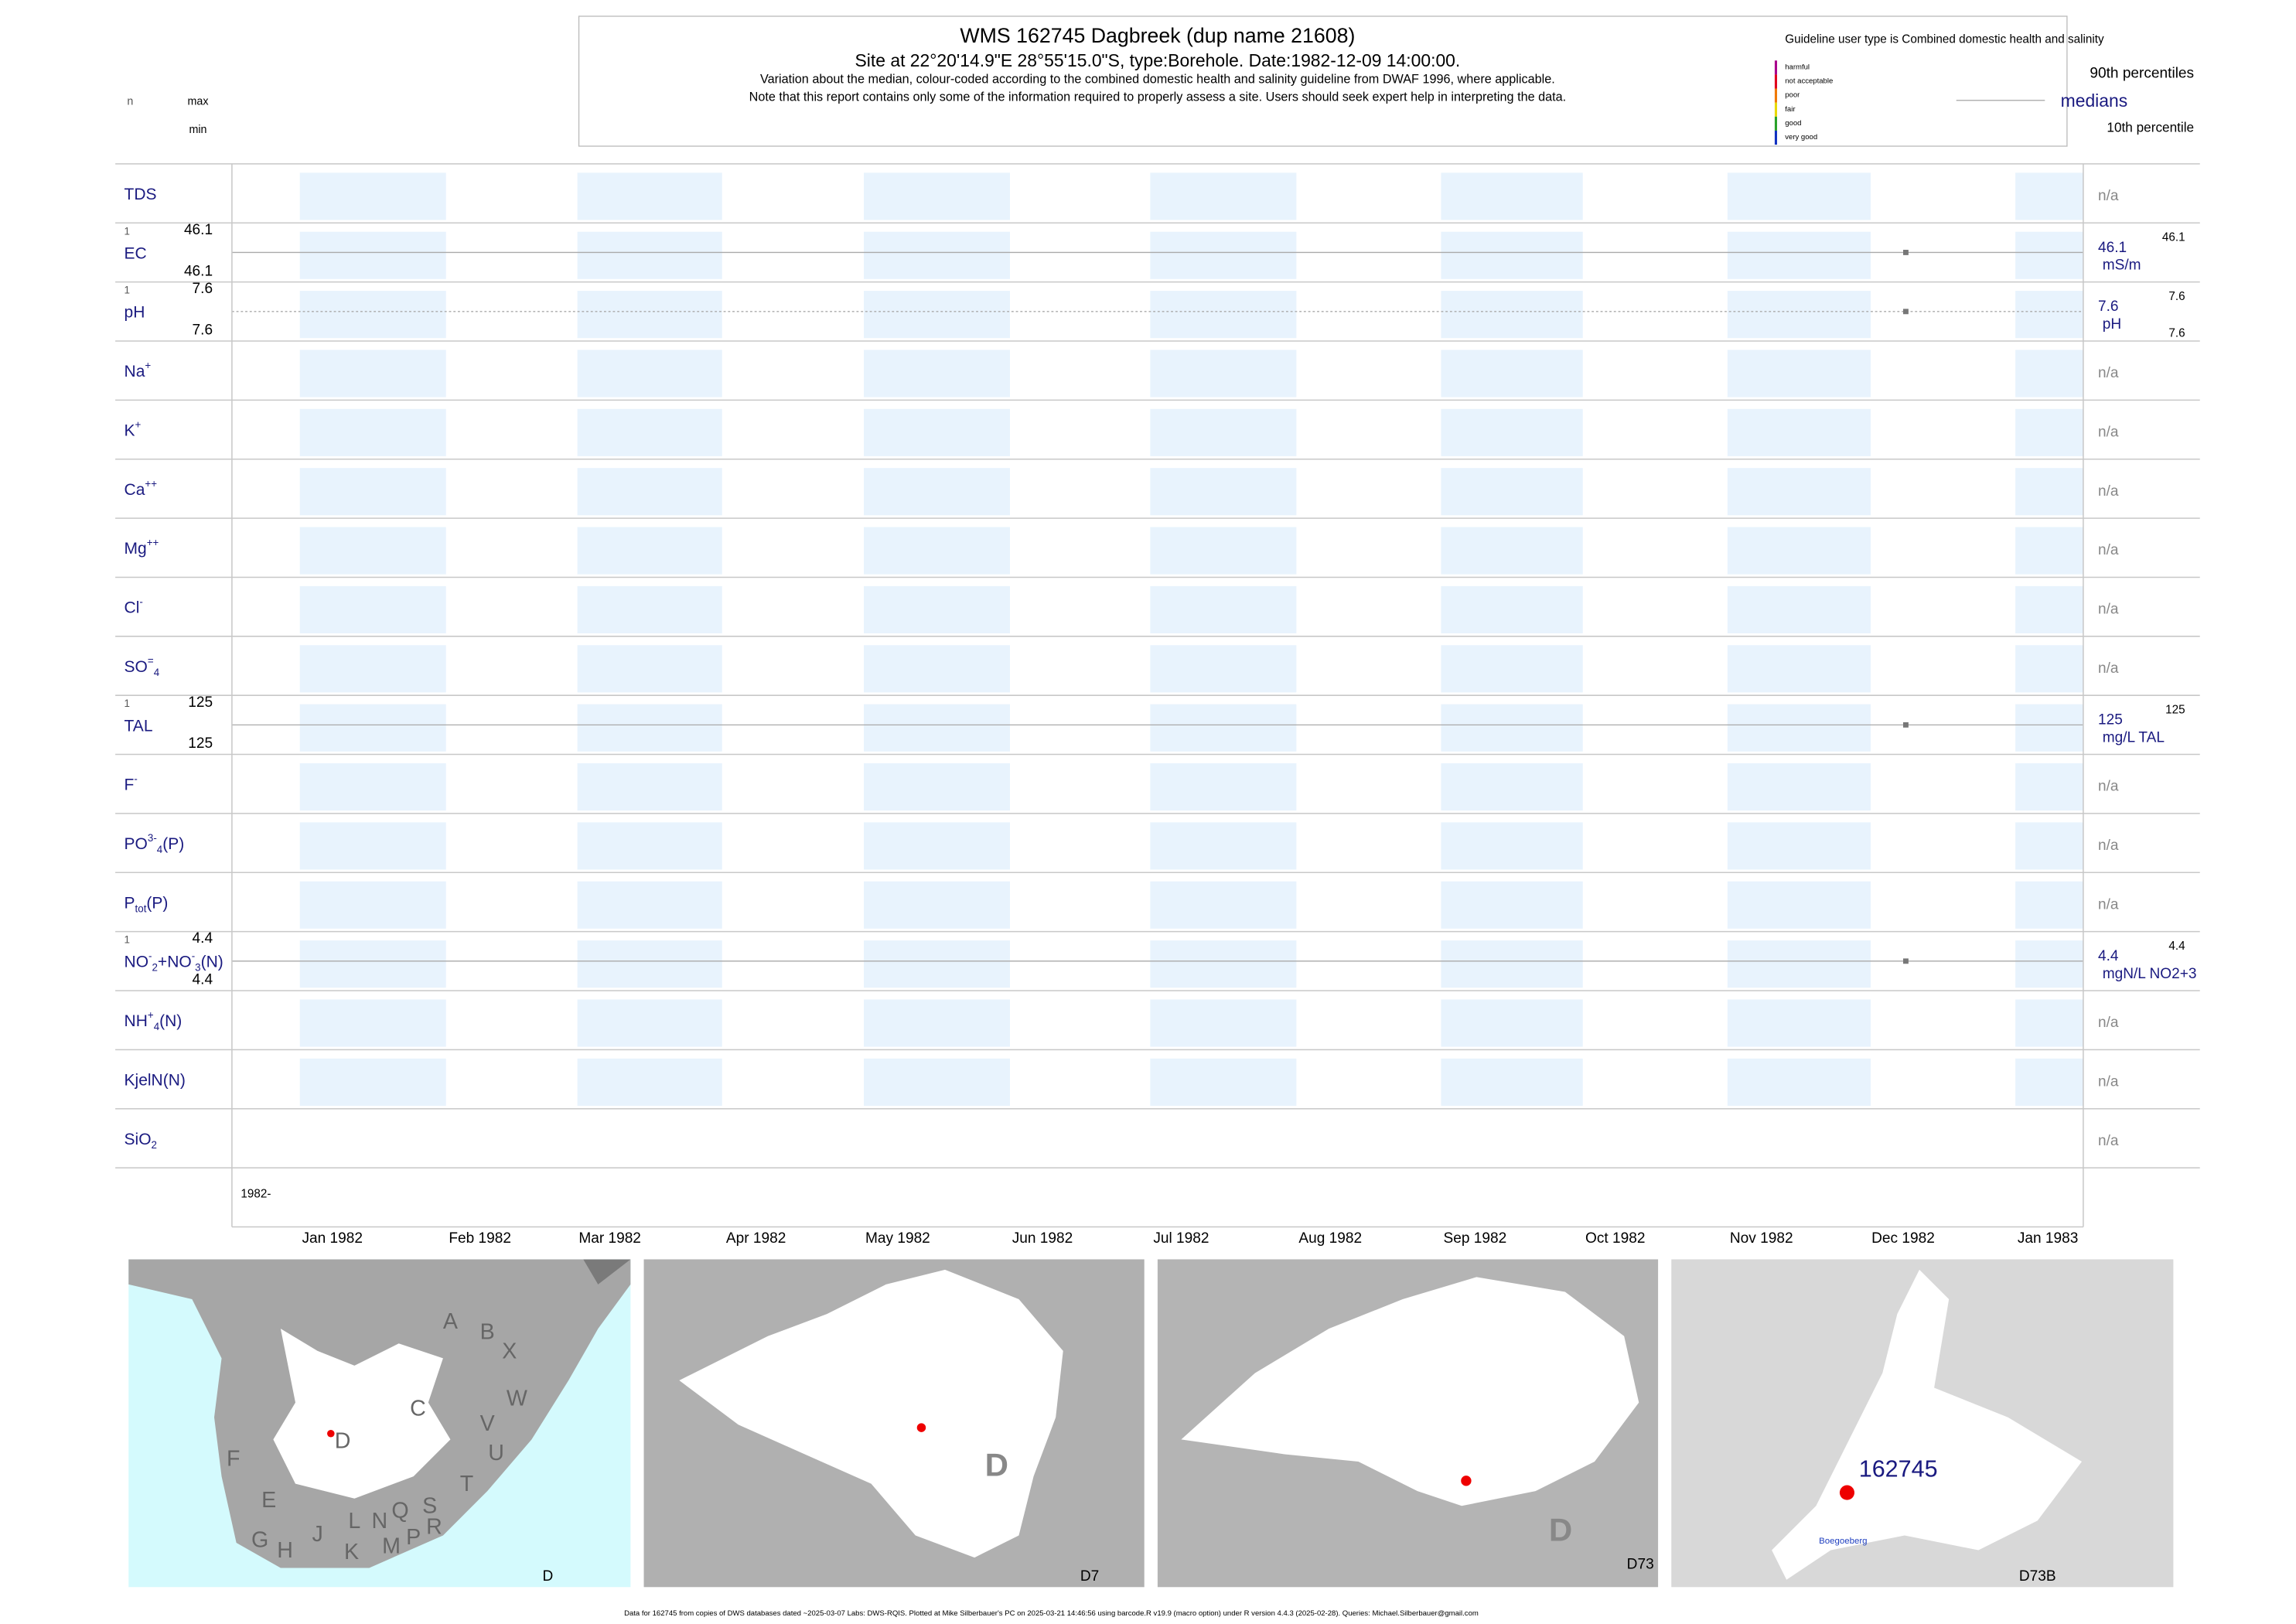 This screenshot has width=2296, height=1624. Describe the element at coordinates (197, 102) in the screenshot. I see `corner-max: max` at that location.